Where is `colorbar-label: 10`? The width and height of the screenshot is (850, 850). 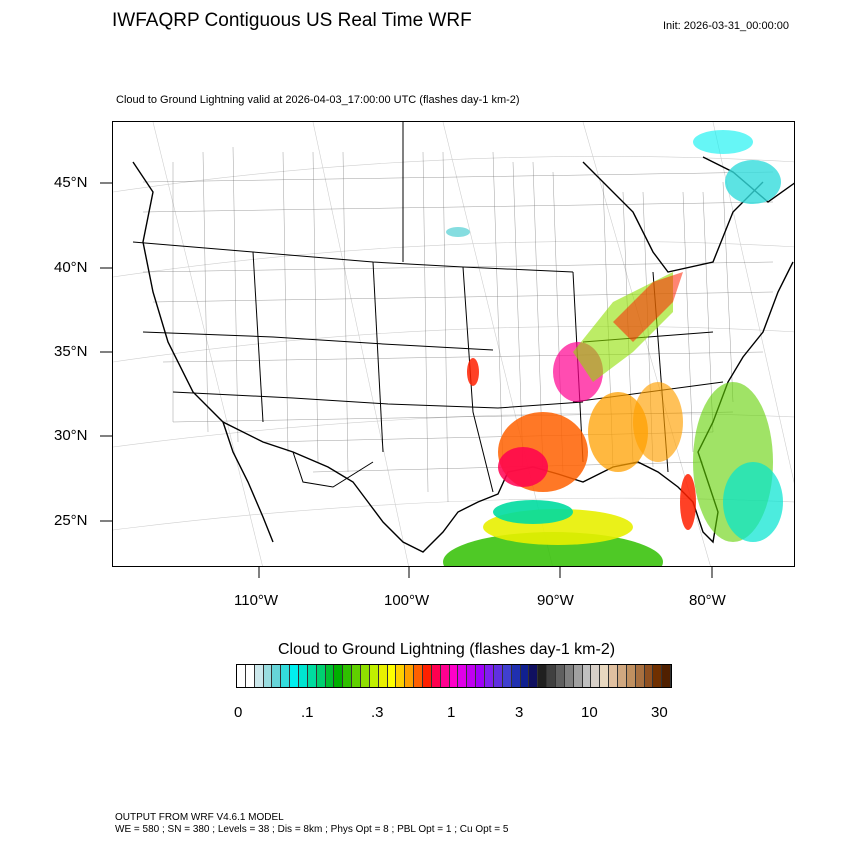 colorbar-label: 10 is located at coordinates (589, 712).